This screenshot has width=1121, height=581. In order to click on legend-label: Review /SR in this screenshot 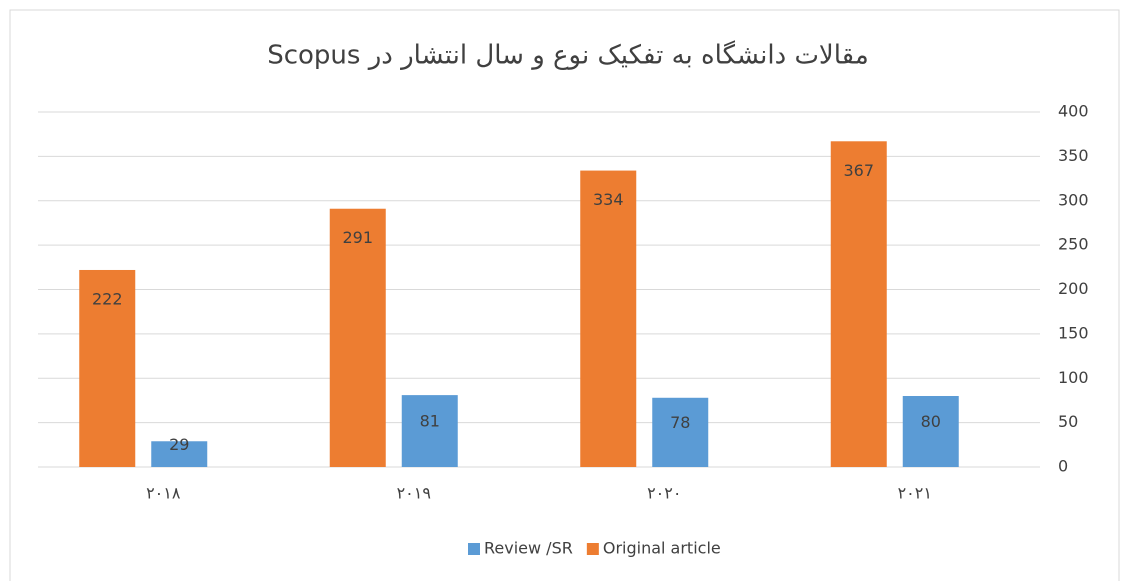, I will do `click(528, 548)`.